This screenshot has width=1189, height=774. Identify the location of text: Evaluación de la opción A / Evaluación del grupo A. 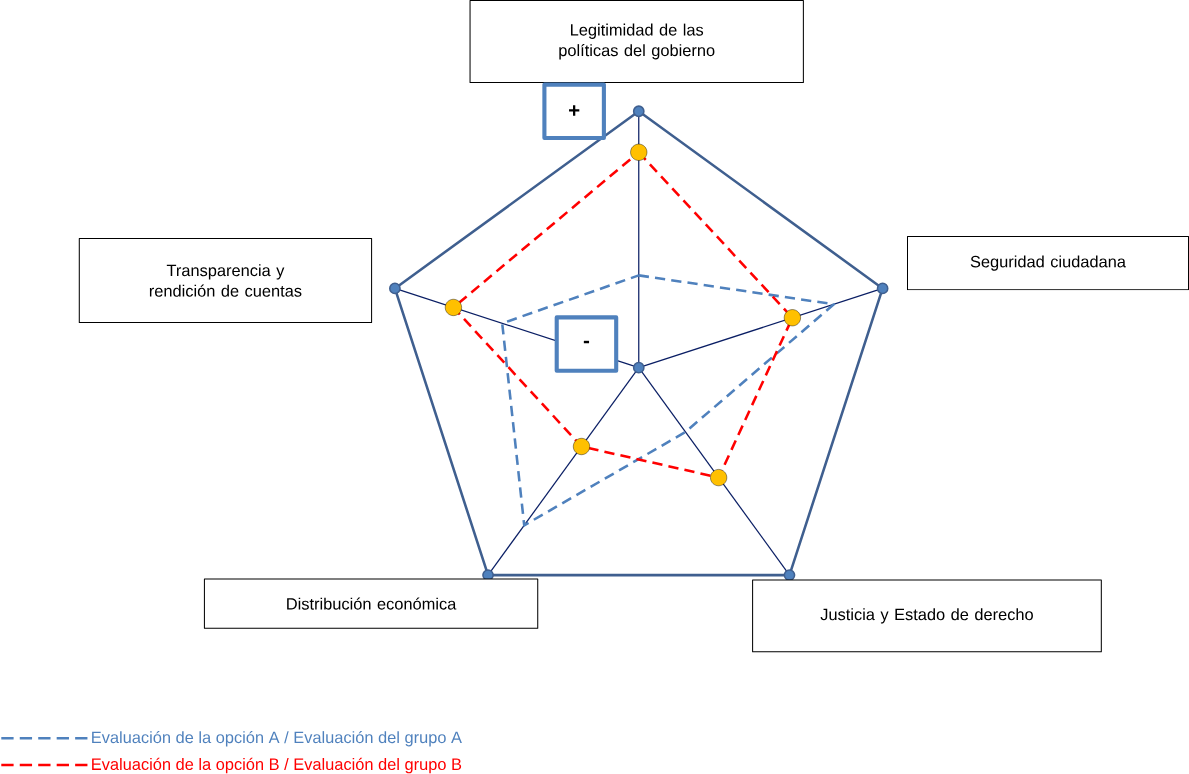
(277, 738).